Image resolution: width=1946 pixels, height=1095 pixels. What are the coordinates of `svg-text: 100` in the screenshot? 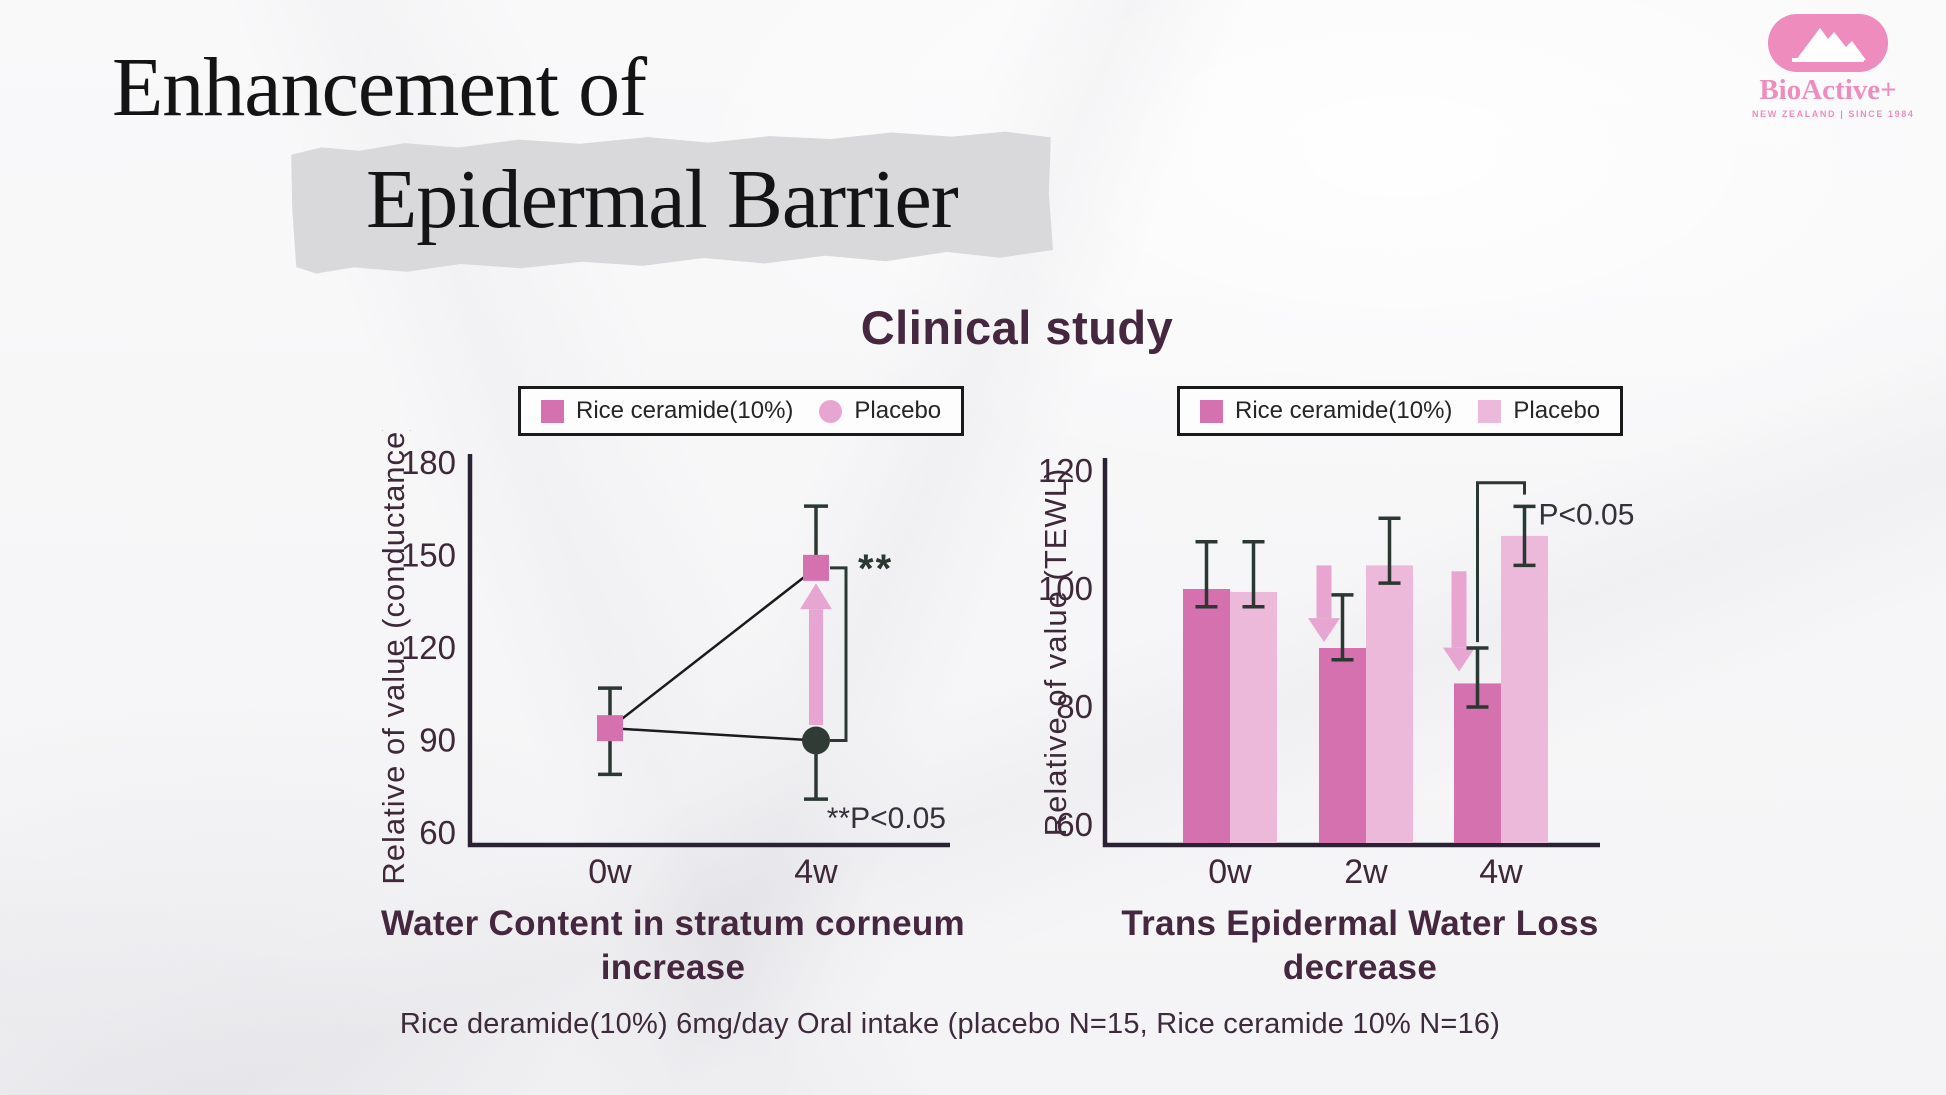 It's located at (1066, 588).